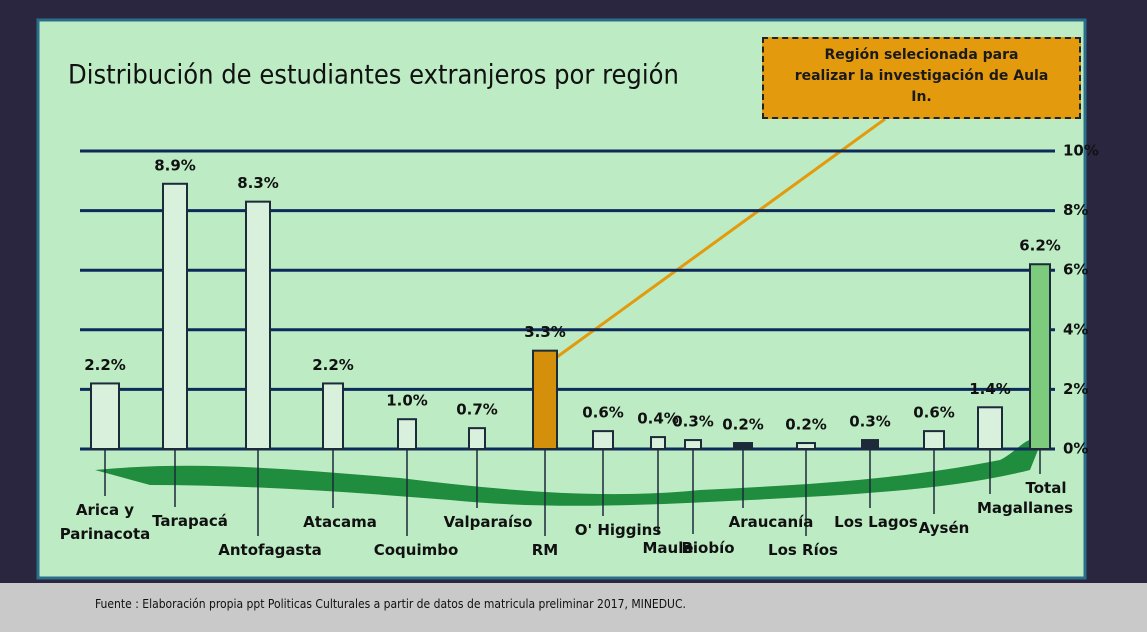  What do you see at coordinates (105, 522) in the screenshot?
I see `x-tick-label: Arica y Parinacota` at bounding box center [105, 522].